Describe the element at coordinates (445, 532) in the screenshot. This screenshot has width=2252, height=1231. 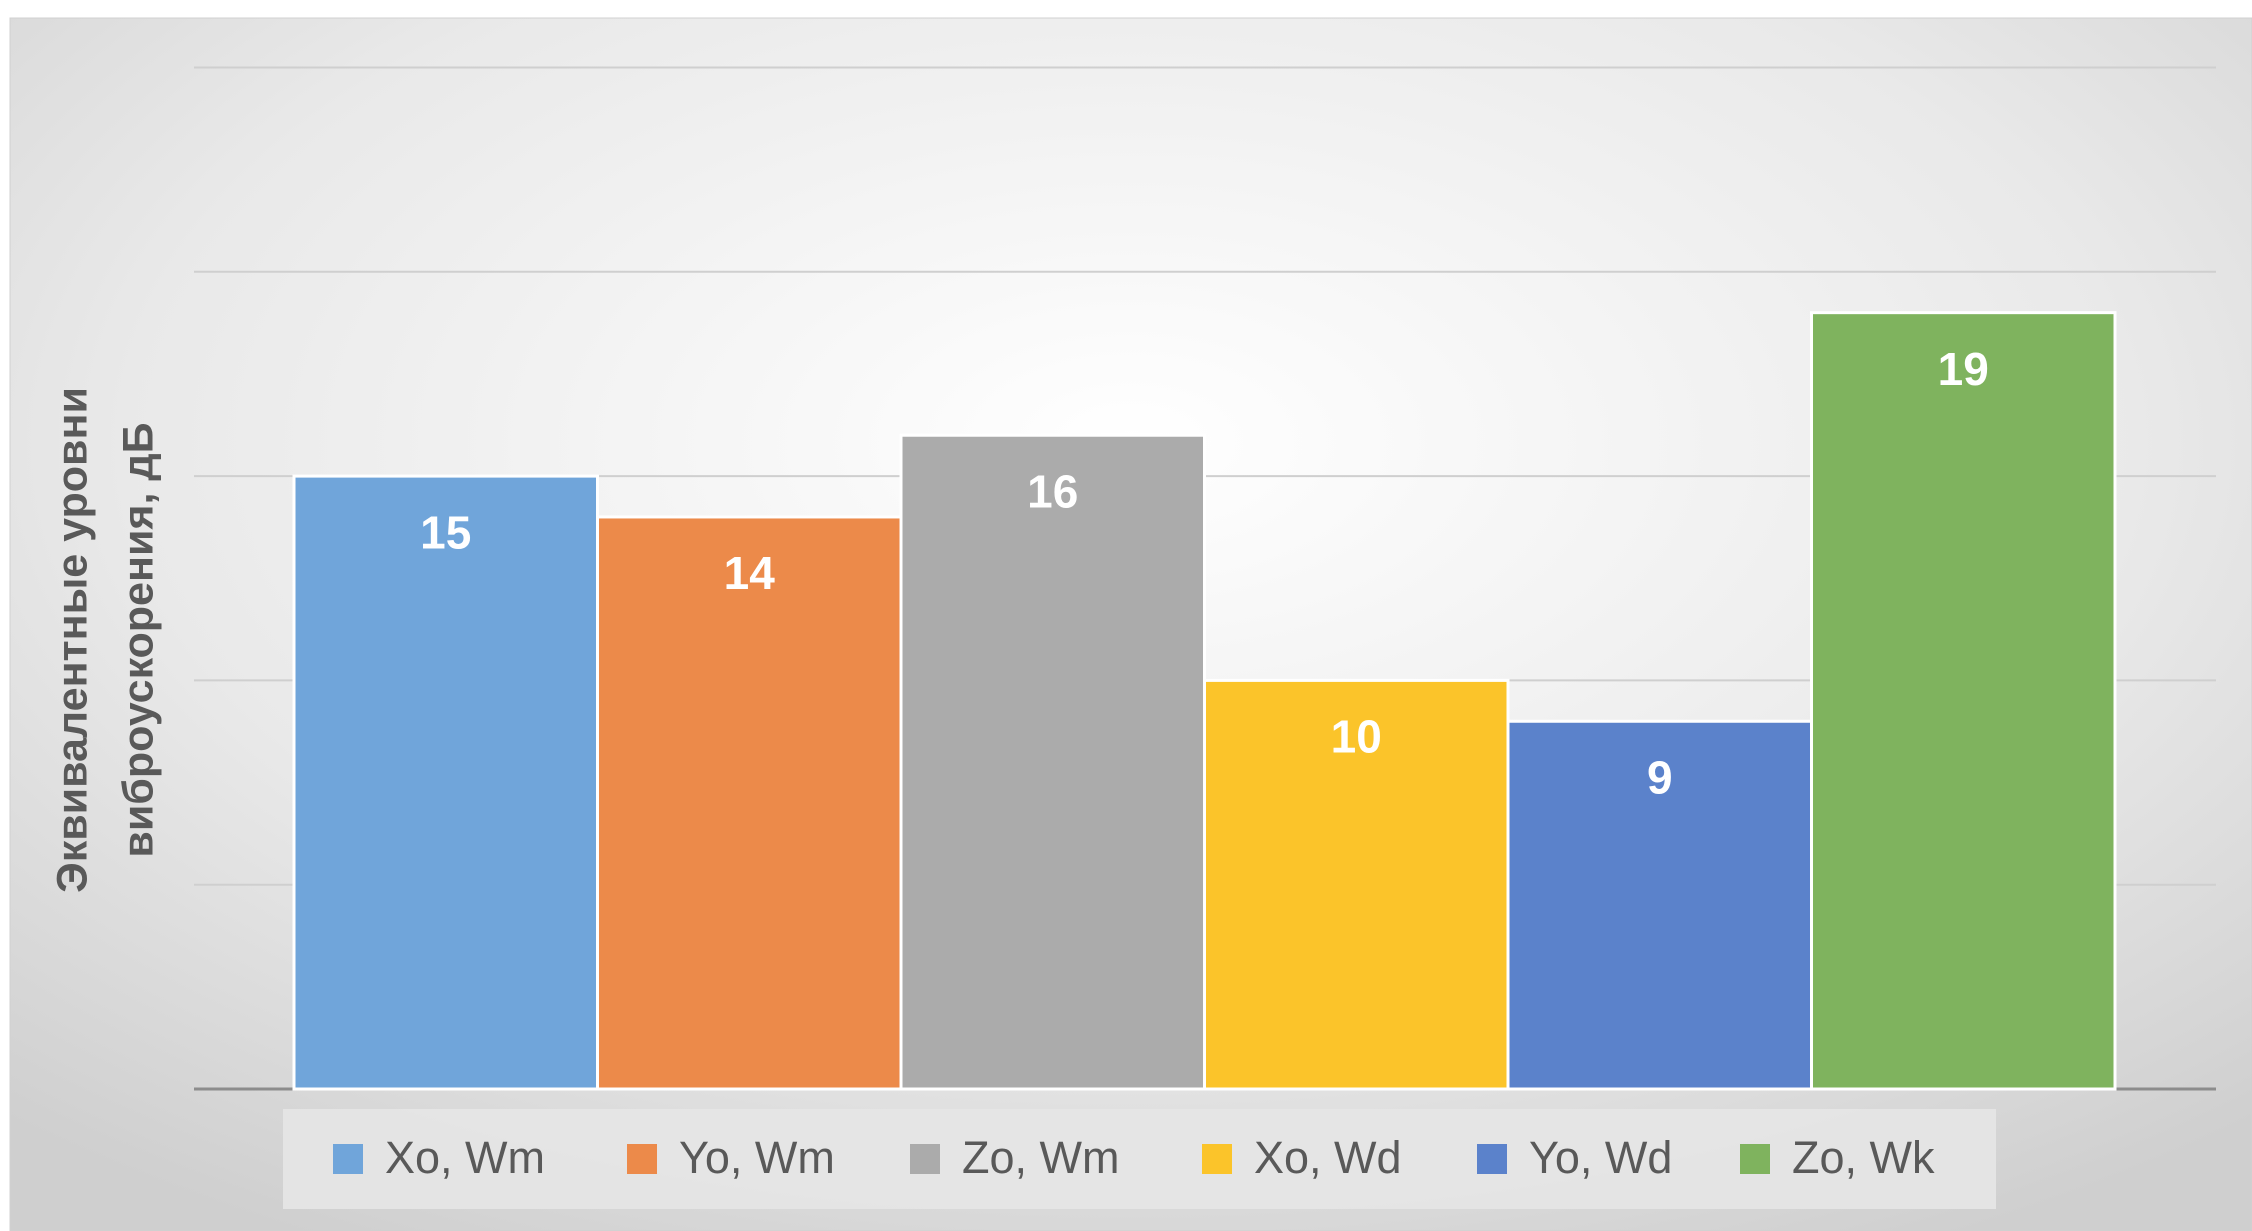
I see `data-label: 15` at that location.